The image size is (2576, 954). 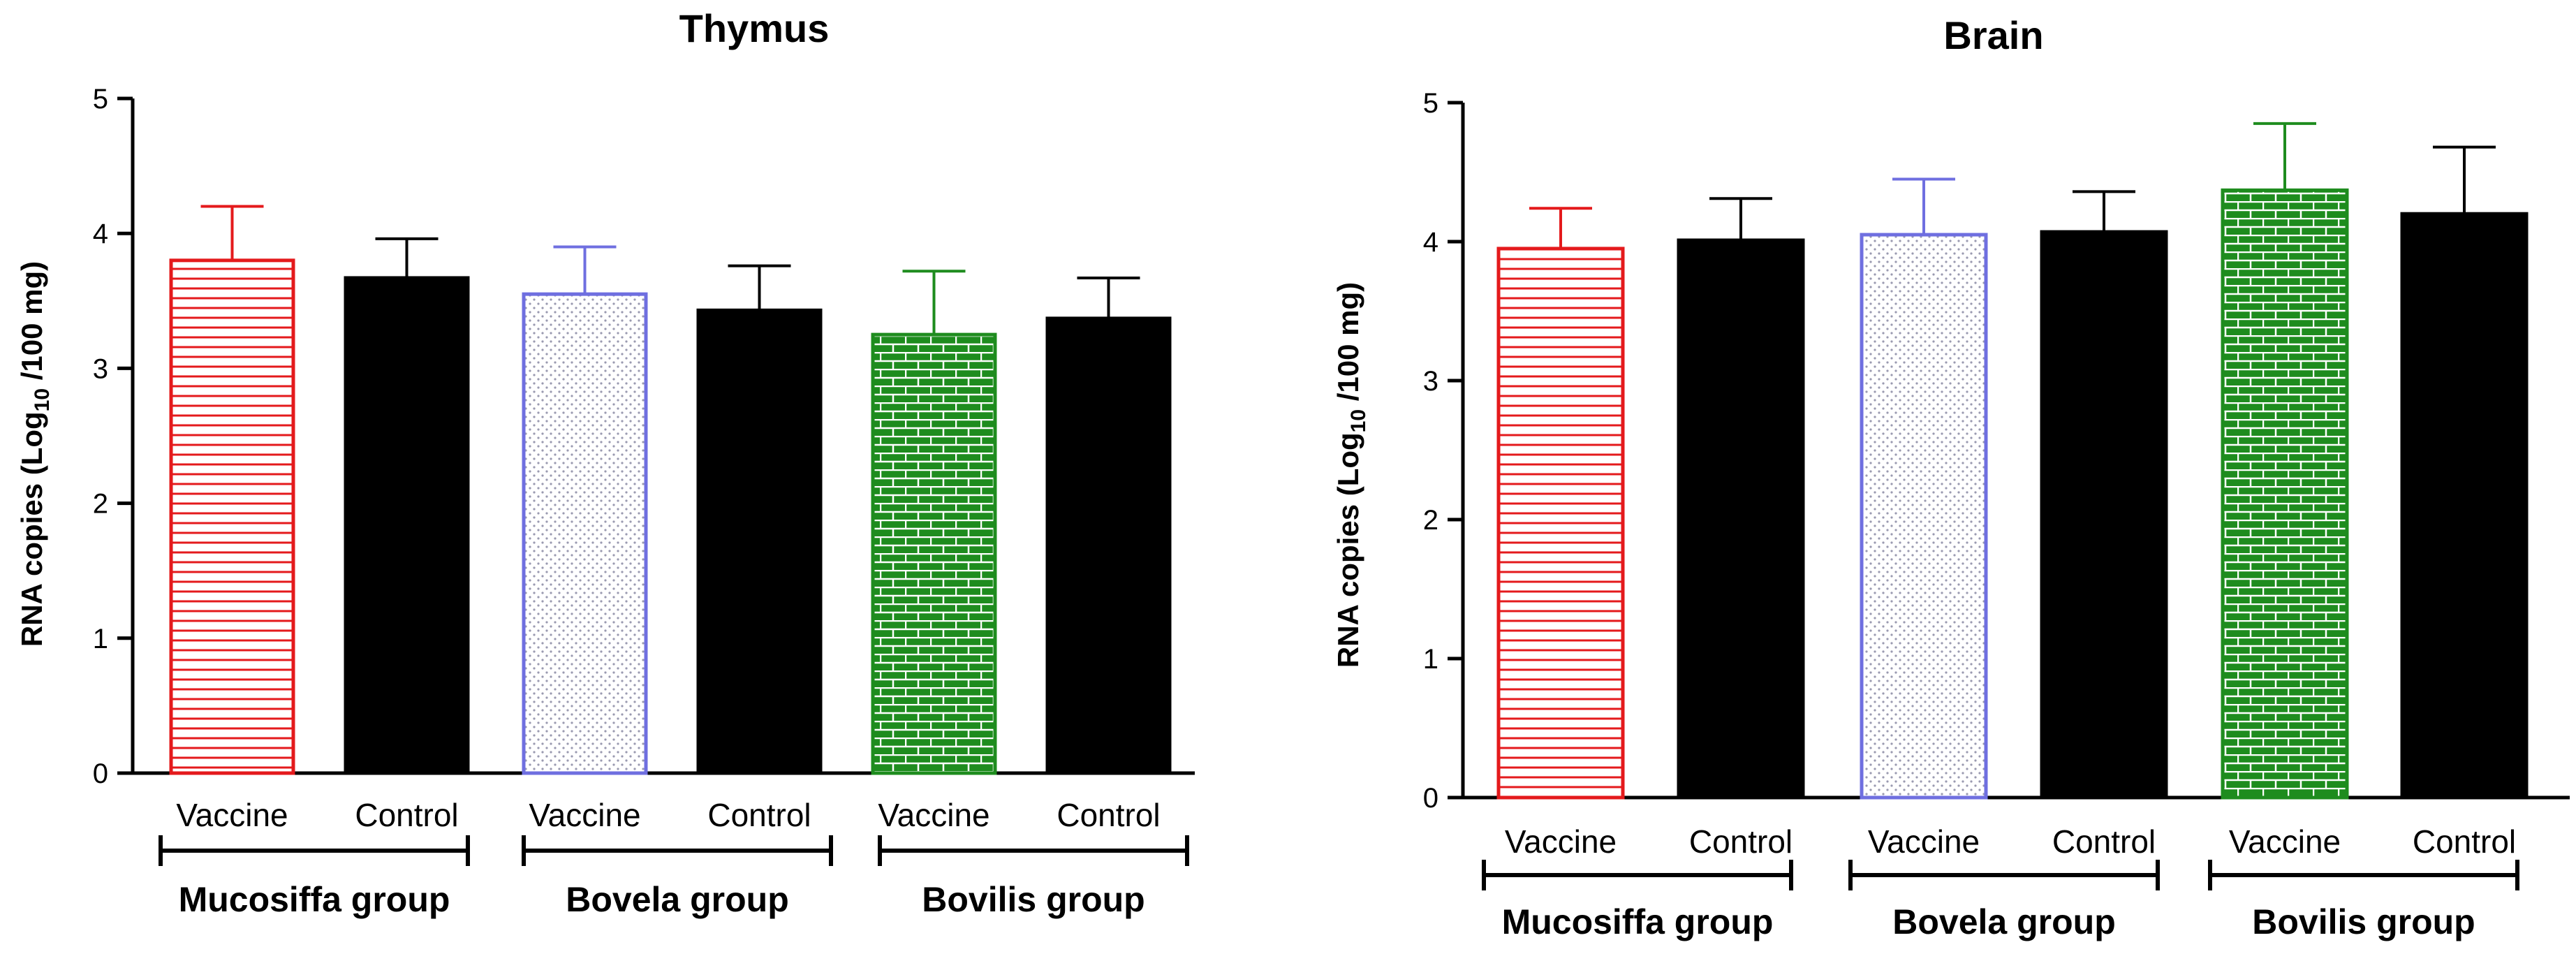 What do you see at coordinates (754, 28) in the screenshot?
I see `chart-title: Thymus` at bounding box center [754, 28].